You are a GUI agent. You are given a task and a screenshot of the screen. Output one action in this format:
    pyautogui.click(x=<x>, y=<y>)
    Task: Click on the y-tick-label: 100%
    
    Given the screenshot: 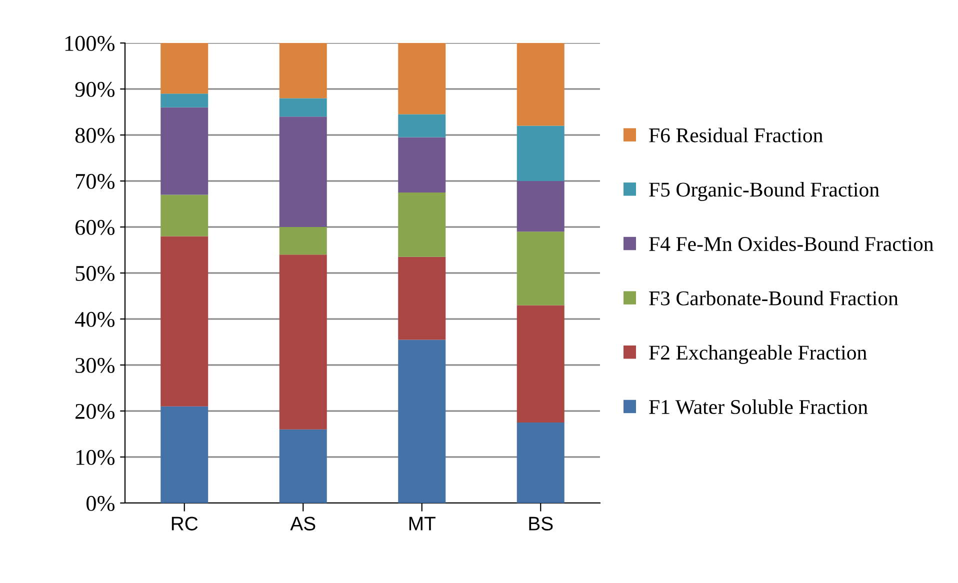 What is the action you would take?
    pyautogui.click(x=90, y=43)
    